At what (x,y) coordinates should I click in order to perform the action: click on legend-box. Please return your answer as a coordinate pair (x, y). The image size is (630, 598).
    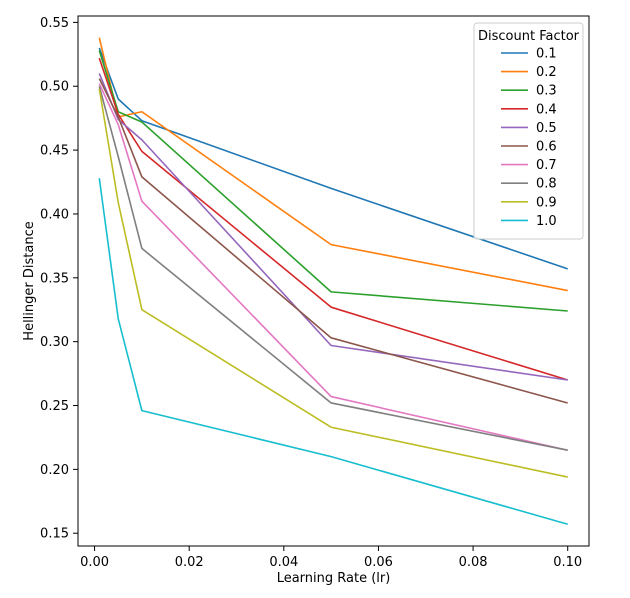
    Looking at the image, I should click on (528, 131).